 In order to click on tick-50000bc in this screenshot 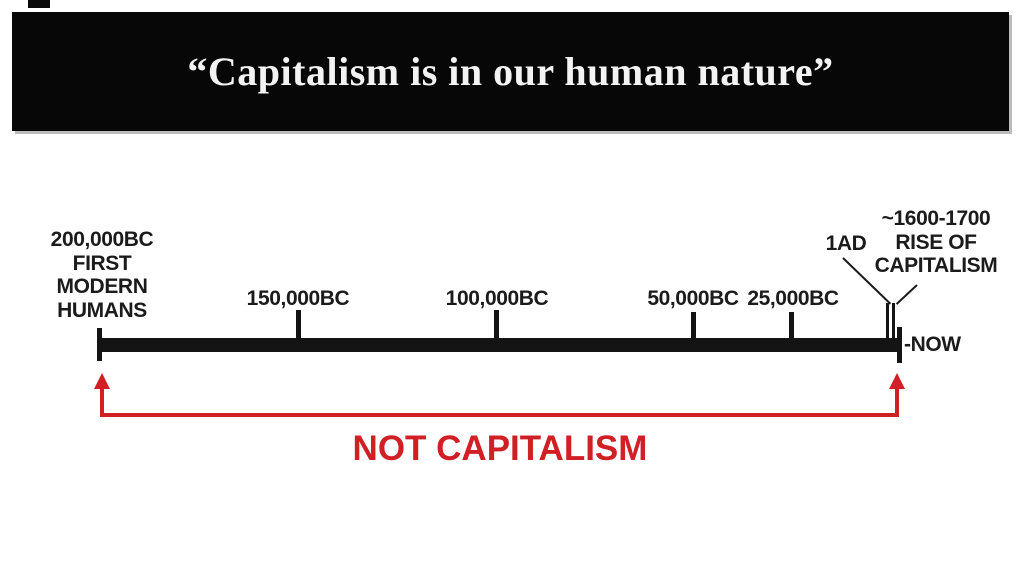, I will do `click(693, 326)`.